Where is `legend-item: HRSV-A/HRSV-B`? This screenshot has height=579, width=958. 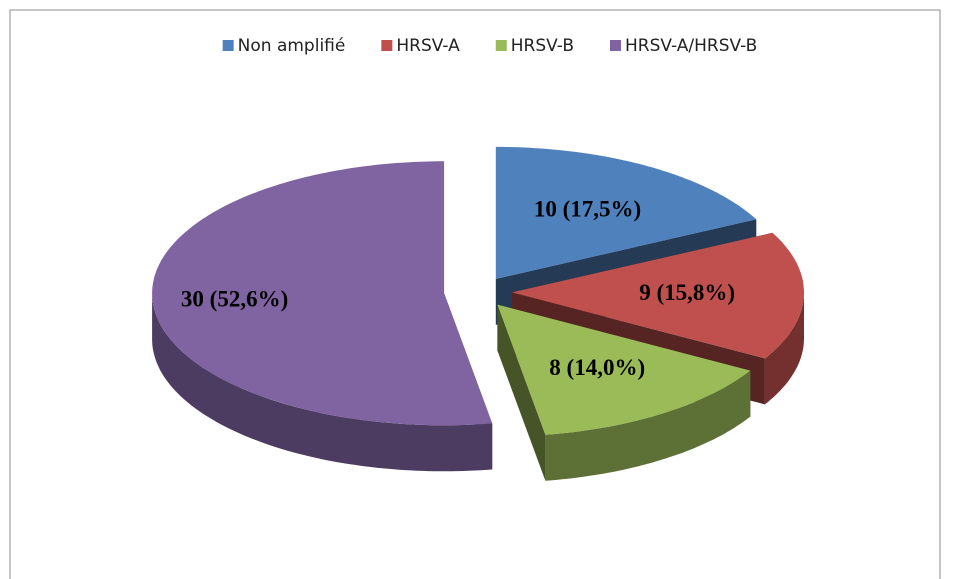
legend-item: HRSV-A/HRSV-B is located at coordinates (683, 46).